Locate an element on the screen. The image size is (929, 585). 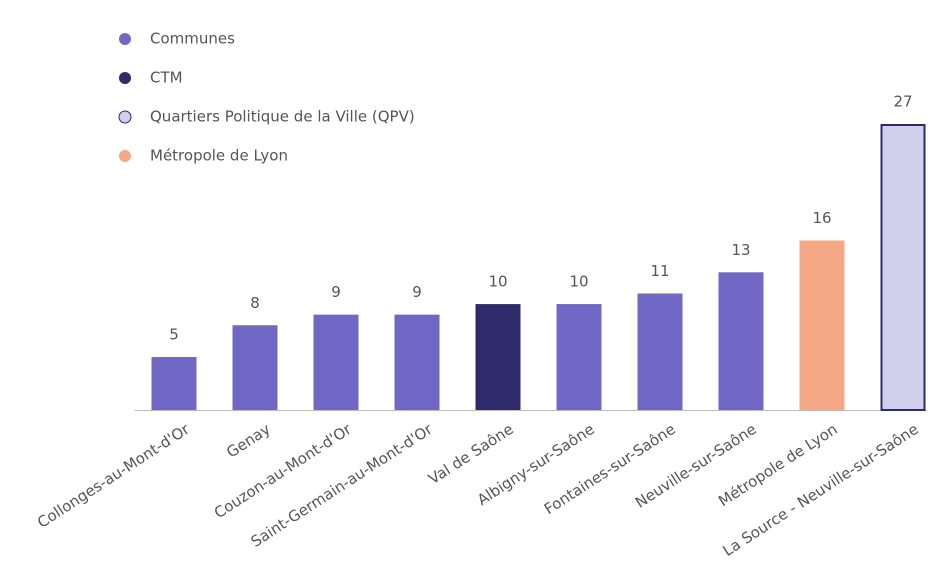
data-label: 11 is located at coordinates (659, 271).